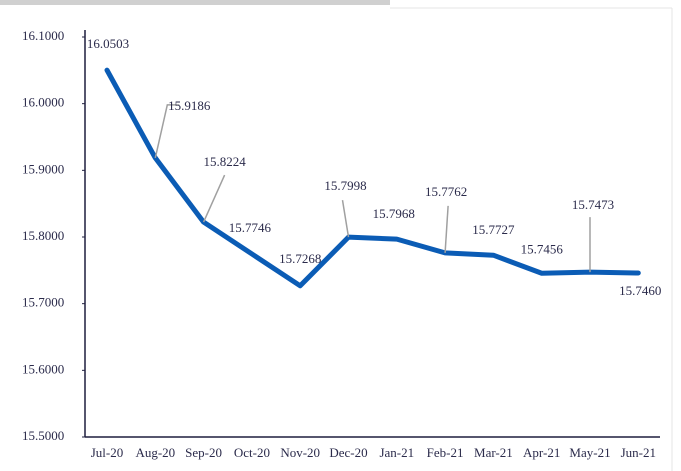 The width and height of the screenshot is (681, 471). I want to click on data-label: 15.7268, so click(300, 258).